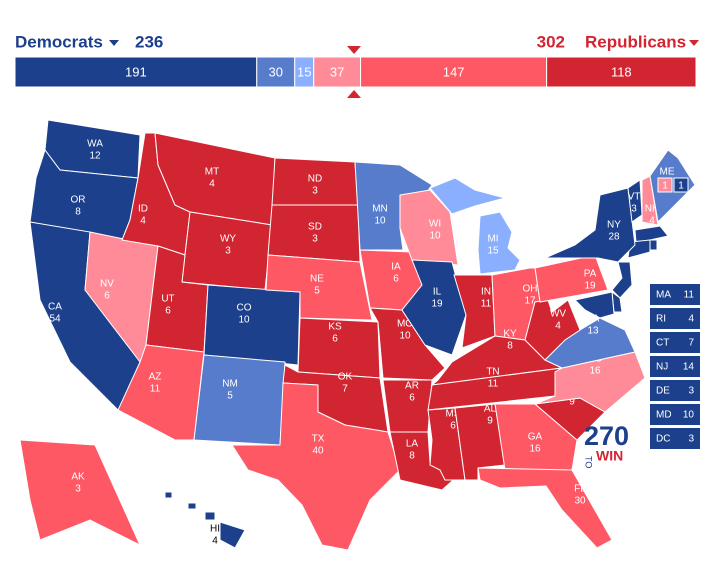 Image resolution: width=707 pixels, height=561 pixels. What do you see at coordinates (590, 286) in the screenshot?
I see `state-votes: 19` at bounding box center [590, 286].